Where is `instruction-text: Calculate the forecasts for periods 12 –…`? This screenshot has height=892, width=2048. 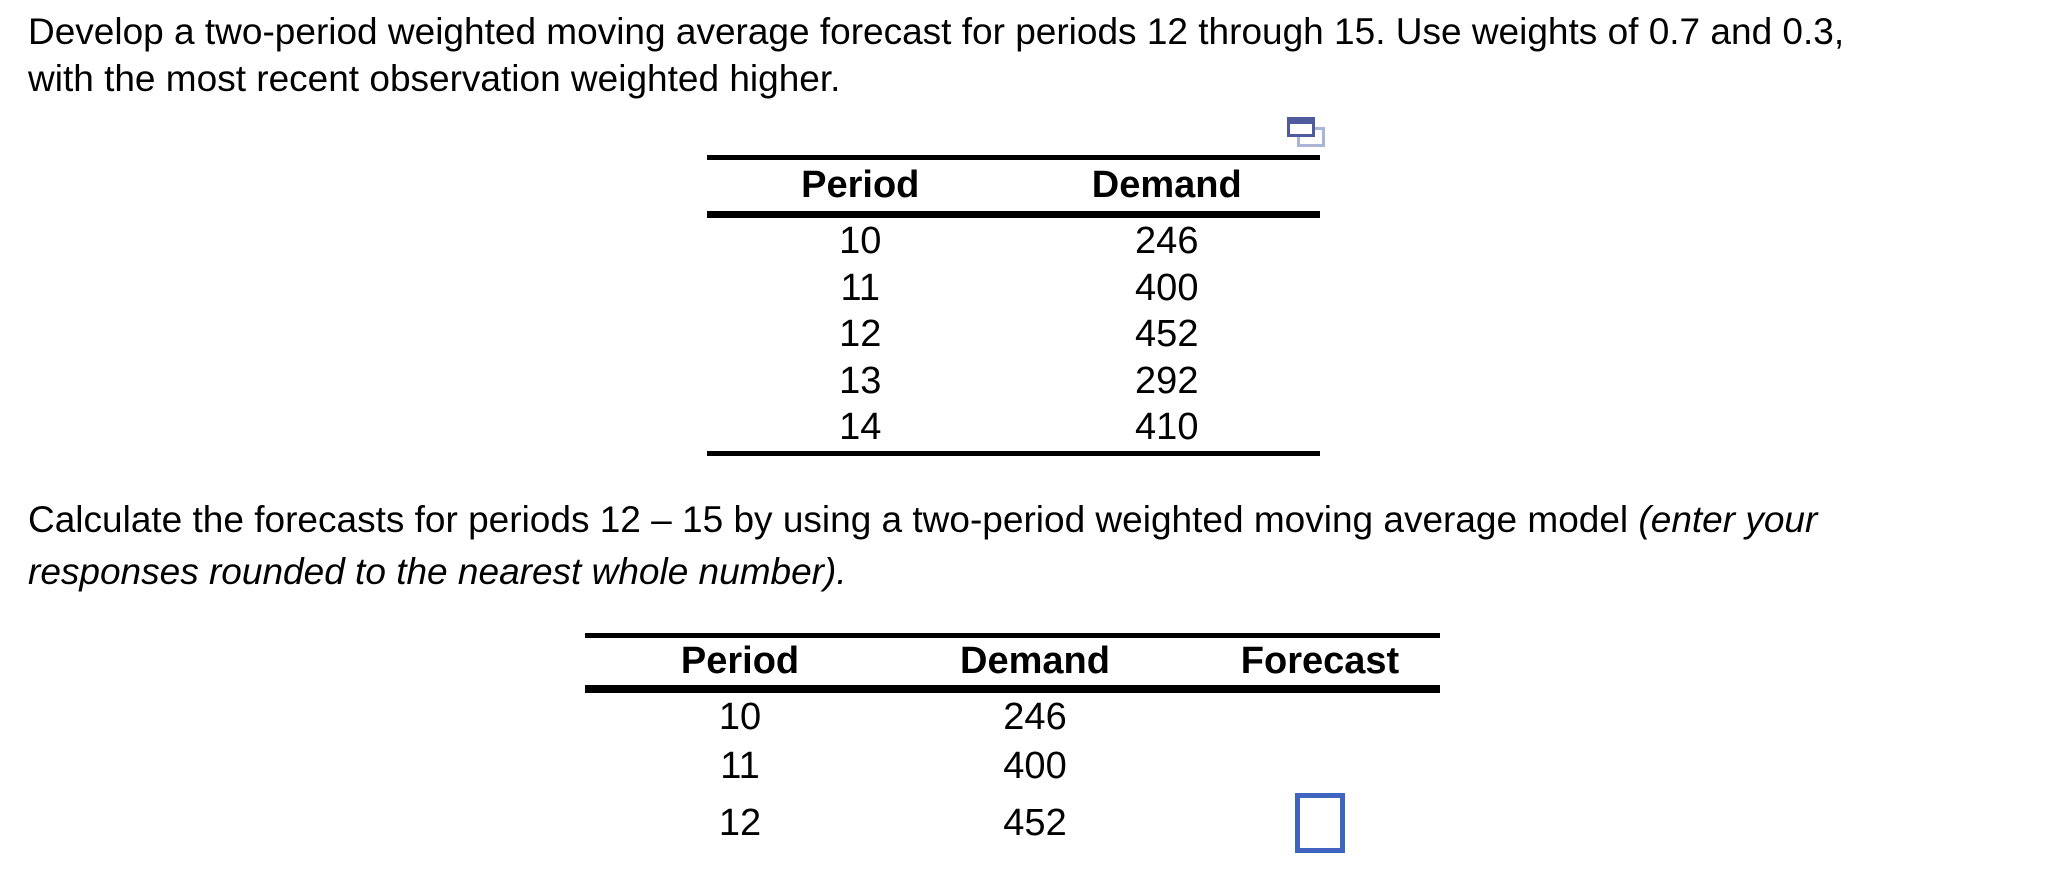
instruction-text: Calculate the forecasts for periods 12 –… is located at coordinates (922, 546).